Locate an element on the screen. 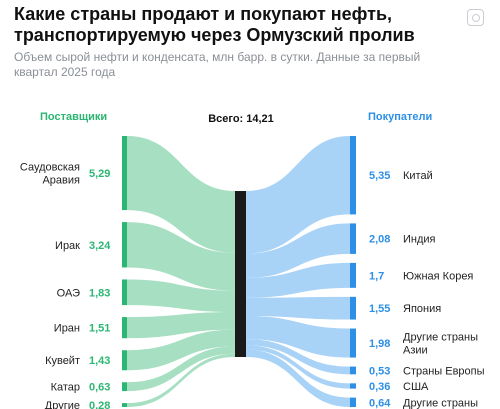 The image size is (500, 409). flow-япония is located at coordinates (298, 308).